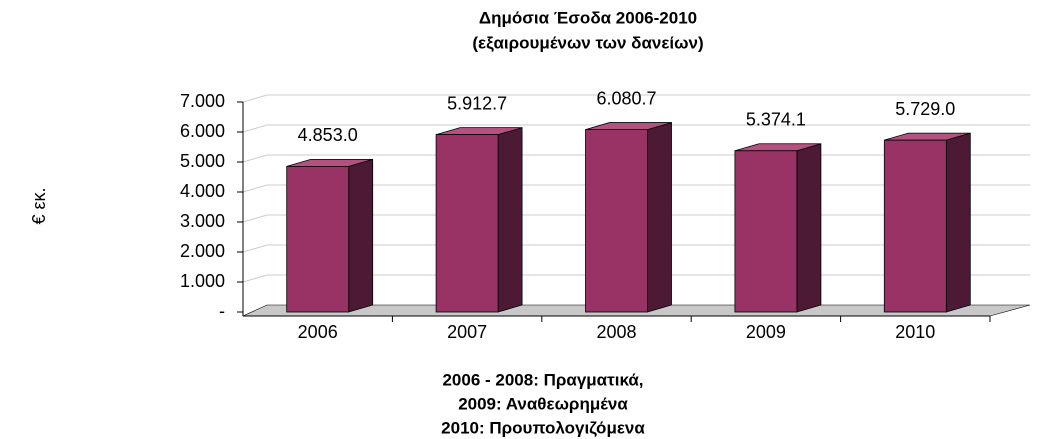 This screenshot has height=439, width=1043. I want to click on y-tick-label: 3.000, so click(202, 221).